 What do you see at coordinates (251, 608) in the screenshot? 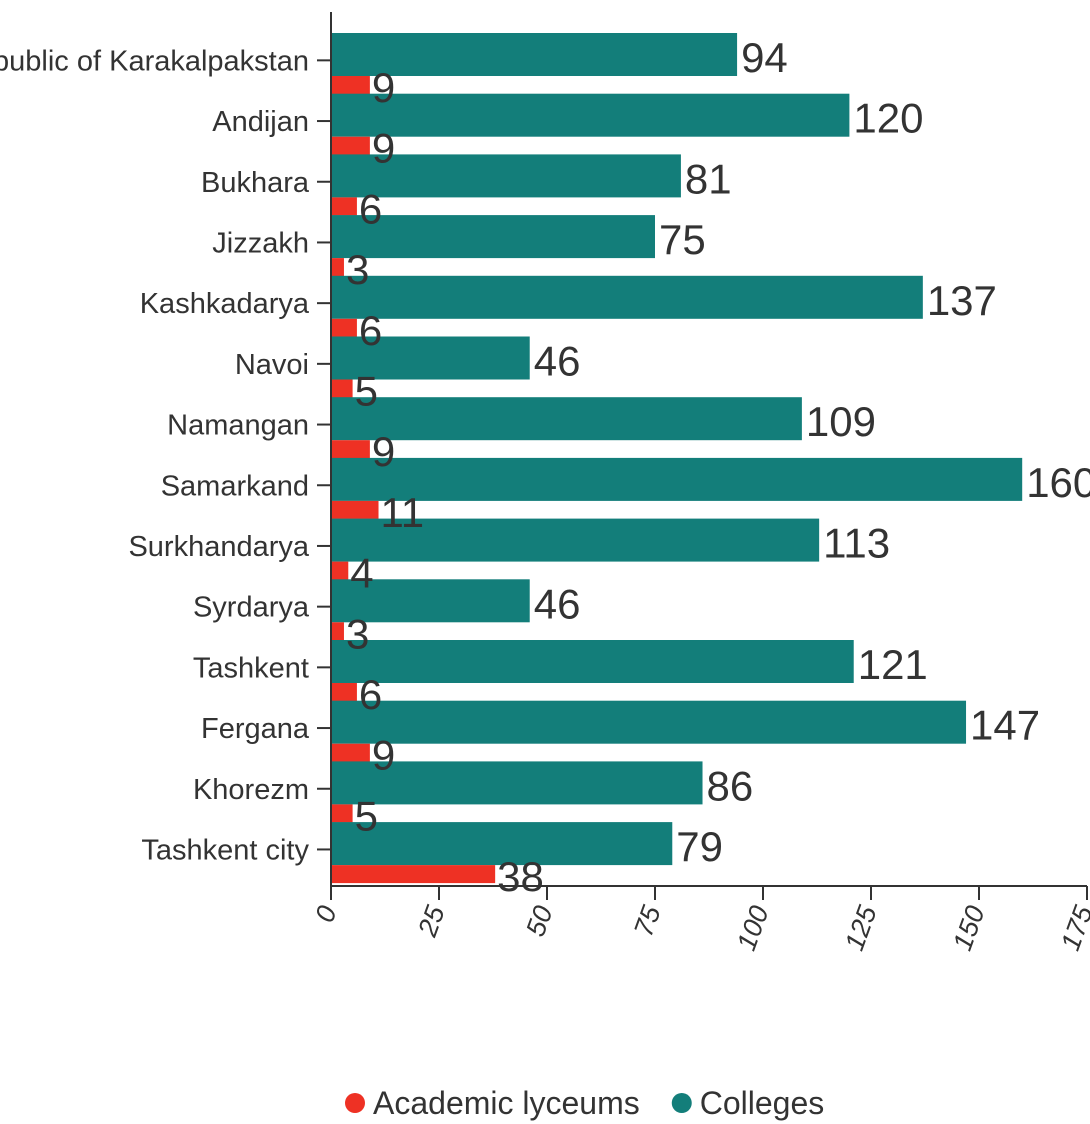
I see `category-label: Syrdarya` at bounding box center [251, 608].